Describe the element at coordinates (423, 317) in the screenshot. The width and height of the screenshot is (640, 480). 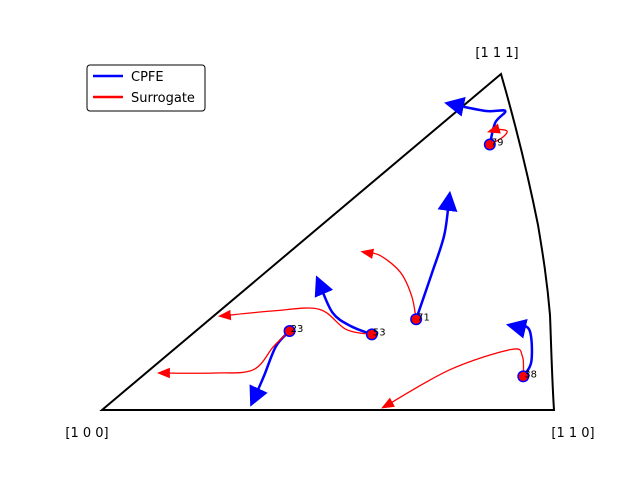
I see `grain-label-71: 71` at that location.